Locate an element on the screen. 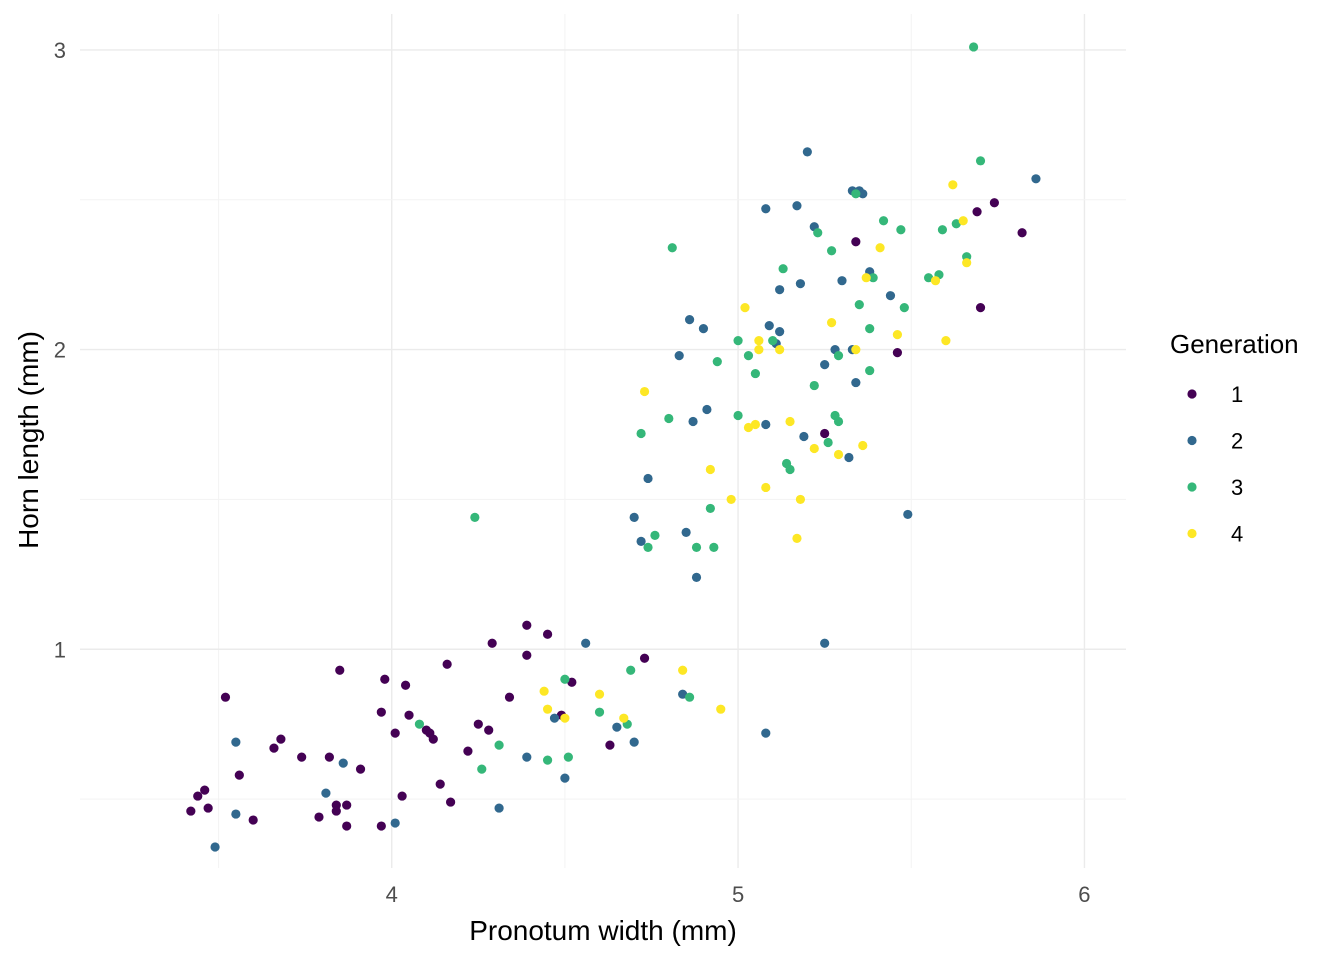 This screenshot has height=960, width=1344. legend-label-3: 3 is located at coordinates (1237, 487).